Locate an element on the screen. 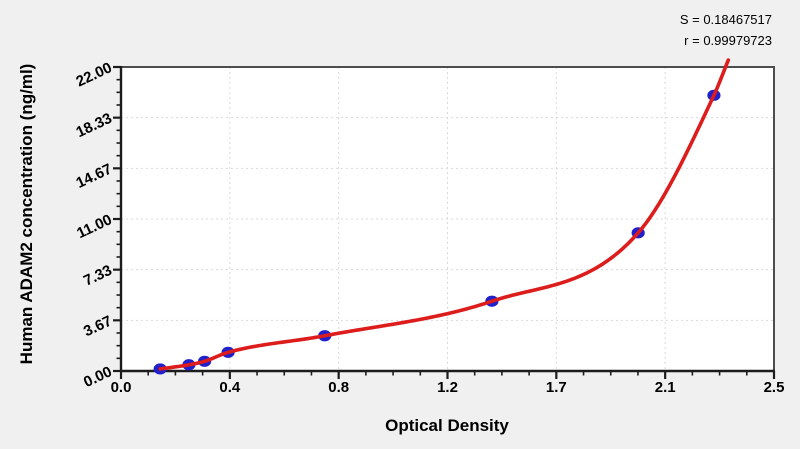 This screenshot has width=800, height=449. x-tick-label: 0.4 is located at coordinates (230, 387).